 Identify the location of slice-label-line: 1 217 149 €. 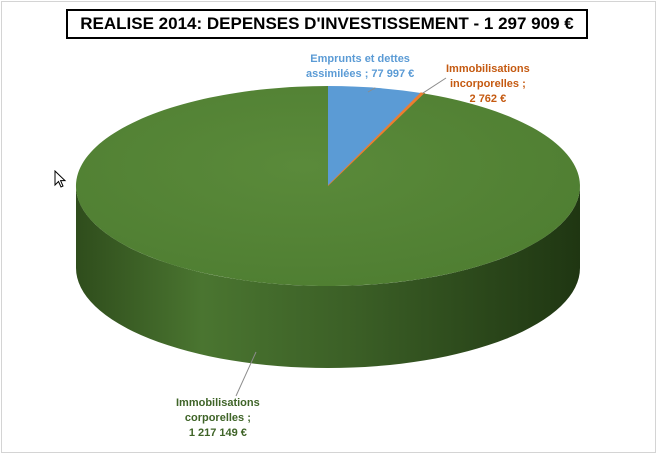
(217, 433).